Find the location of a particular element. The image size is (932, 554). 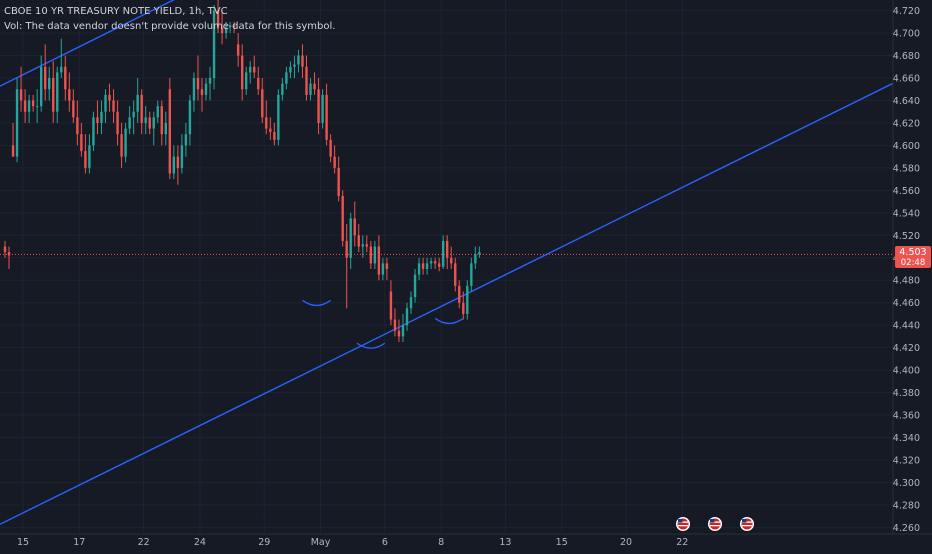

last-price-badge-box is located at coordinates (913, 257).